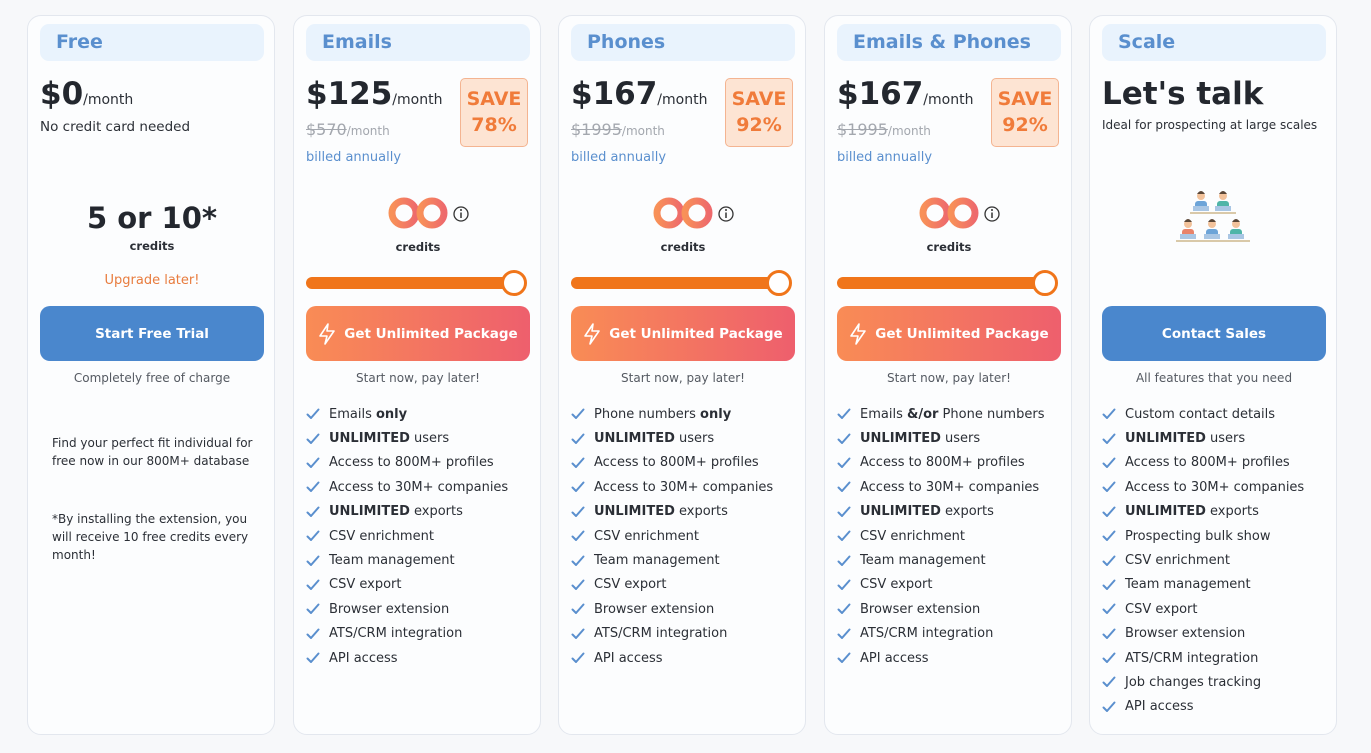  I want to click on team-illustration, so click(1213, 216).